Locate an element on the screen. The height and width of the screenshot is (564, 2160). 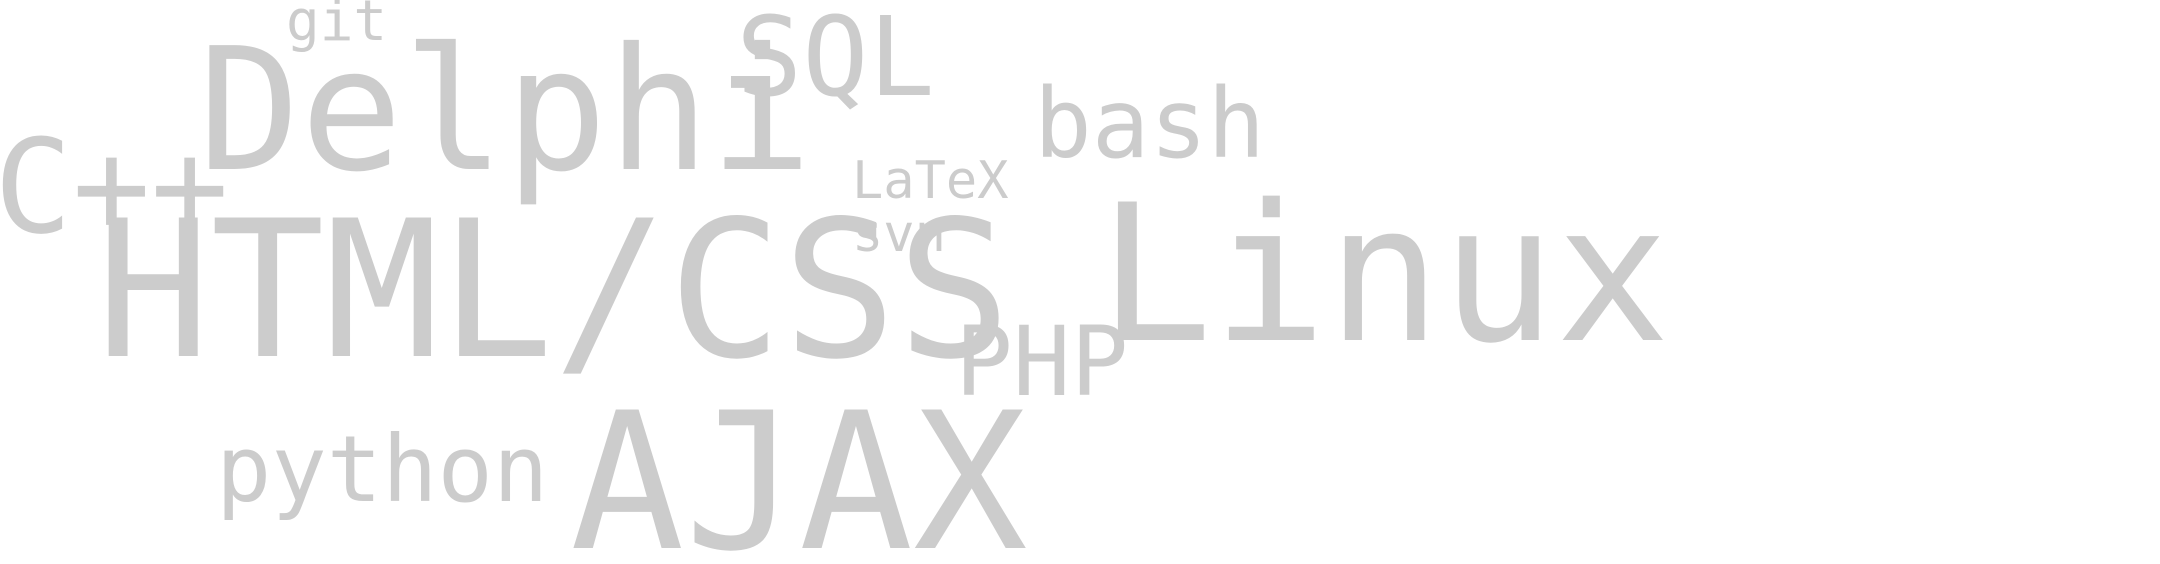
word-bash: bash is located at coordinates (1150, 124).